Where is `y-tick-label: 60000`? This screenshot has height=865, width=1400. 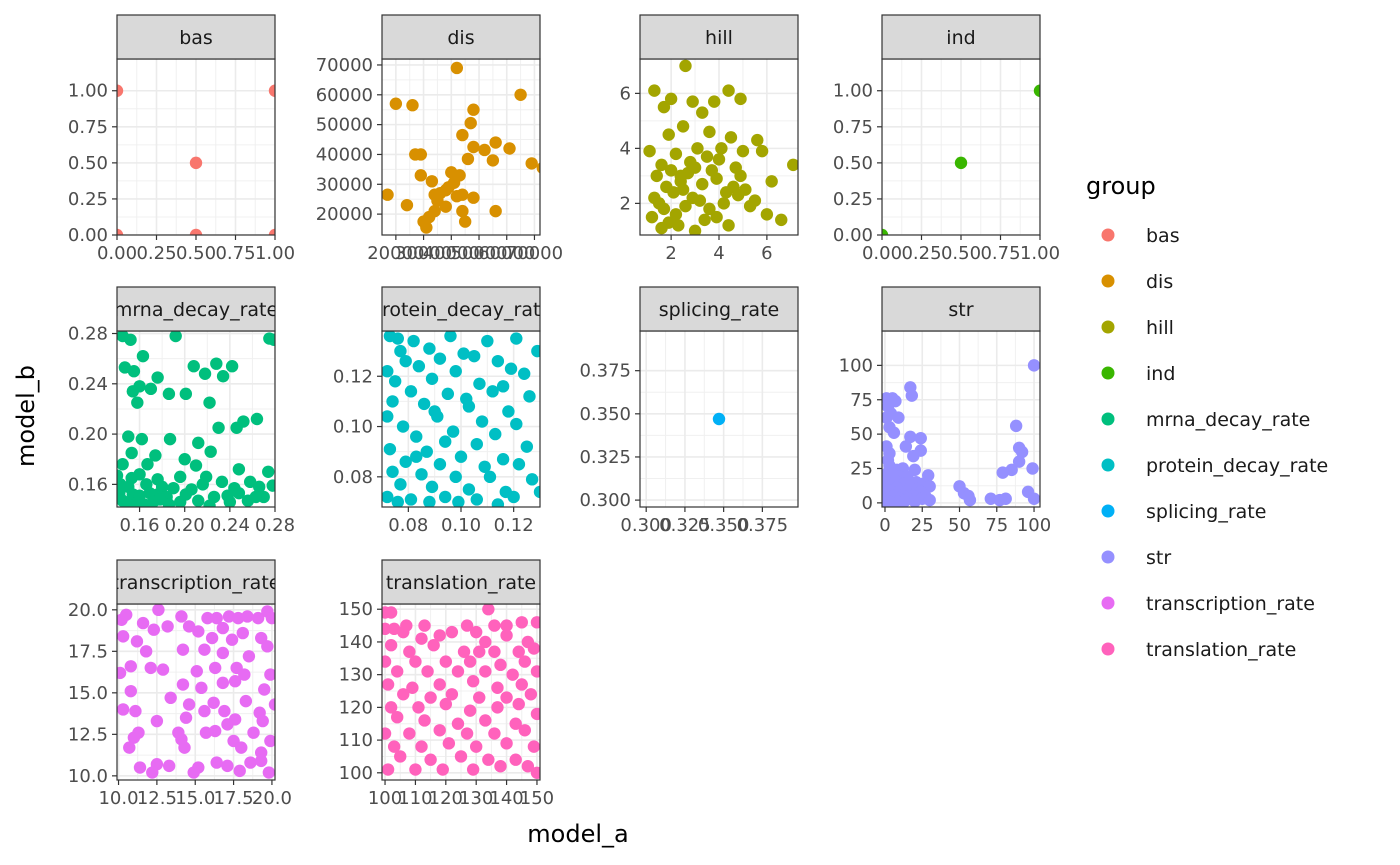 y-tick-label: 60000 is located at coordinates (344, 95).